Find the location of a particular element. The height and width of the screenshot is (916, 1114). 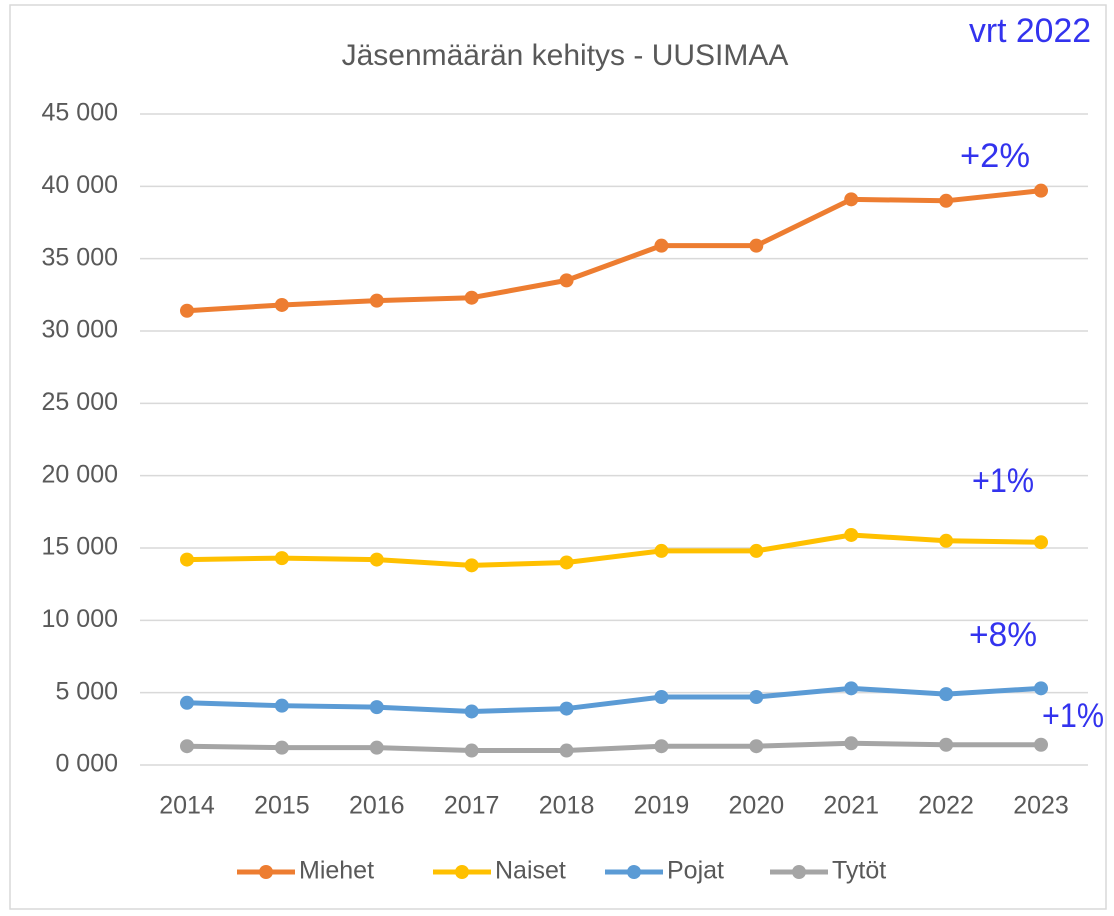

y-tick-label: 0 000 is located at coordinates (86, 764).